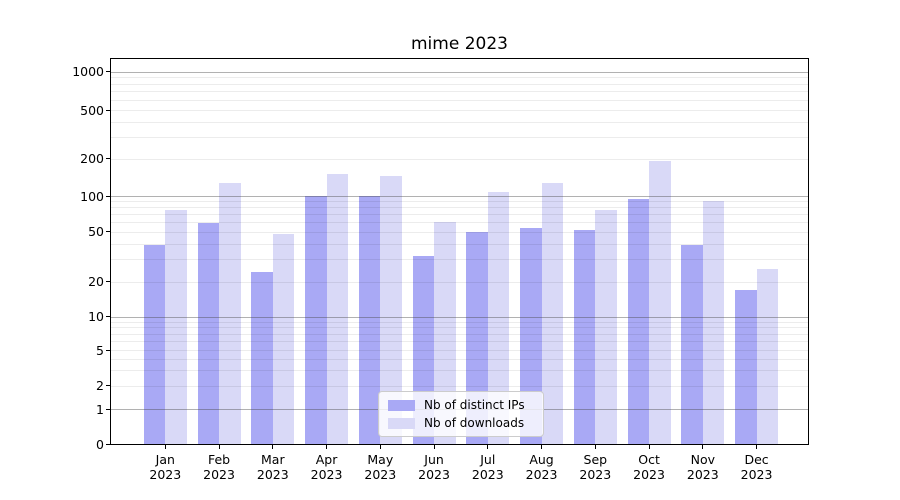 The width and height of the screenshot is (900, 500). I want to click on legend: Nb of distinct IPs Nb of downloads, so click(461, 414).